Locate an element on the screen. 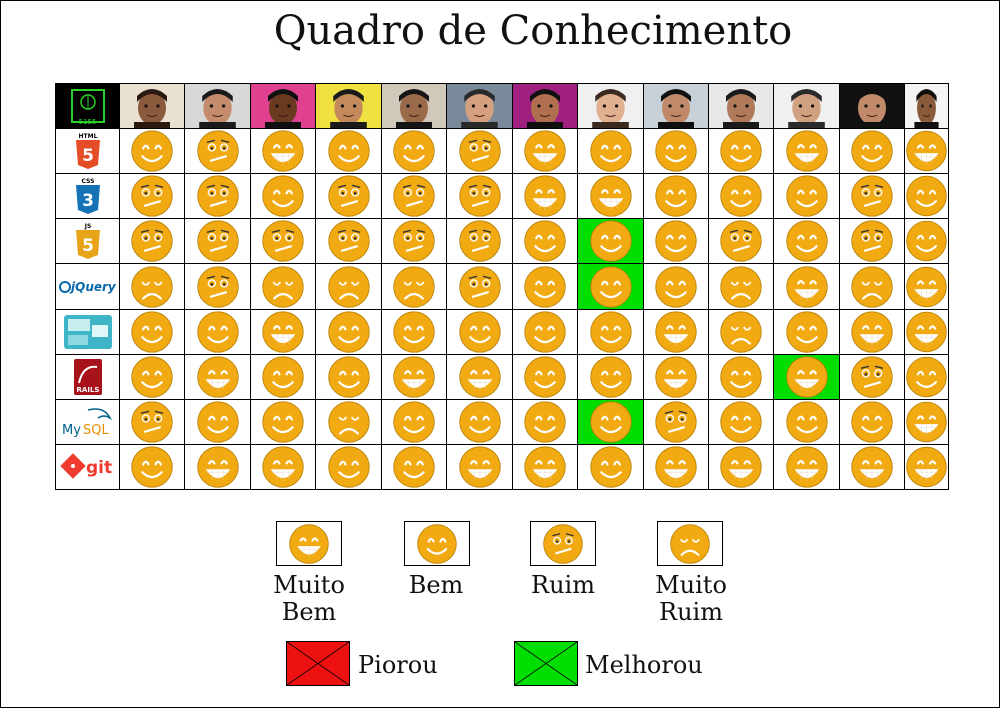 The height and width of the screenshot is (708, 1000). legend-worsened-label: Piorou is located at coordinates (398, 665).